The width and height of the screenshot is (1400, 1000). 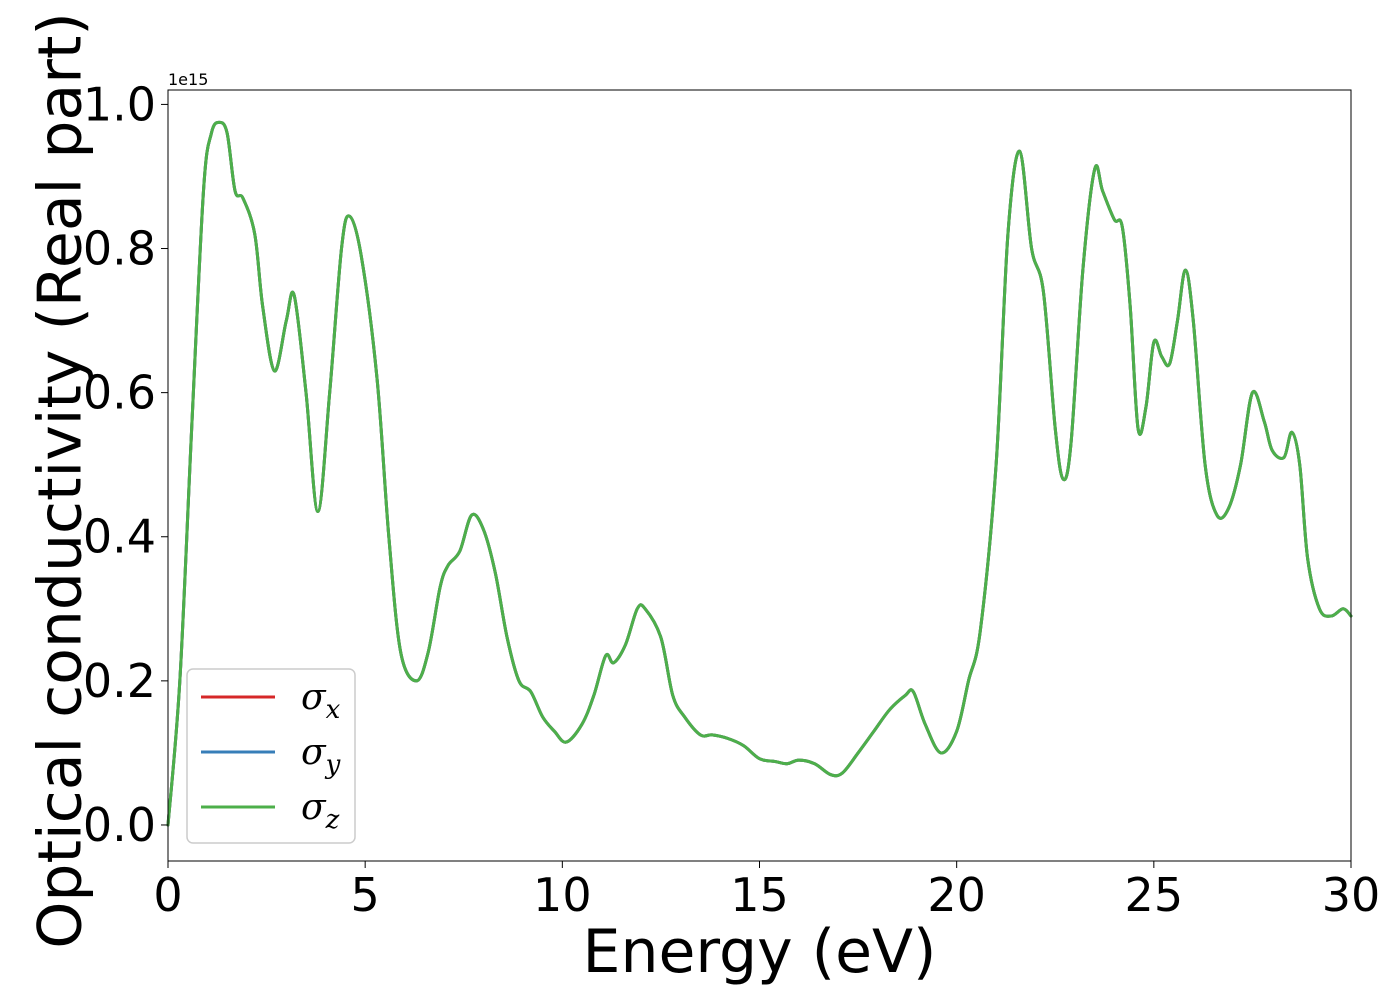 I want to click on y-offset-text: 1e15, so click(x=188, y=79).